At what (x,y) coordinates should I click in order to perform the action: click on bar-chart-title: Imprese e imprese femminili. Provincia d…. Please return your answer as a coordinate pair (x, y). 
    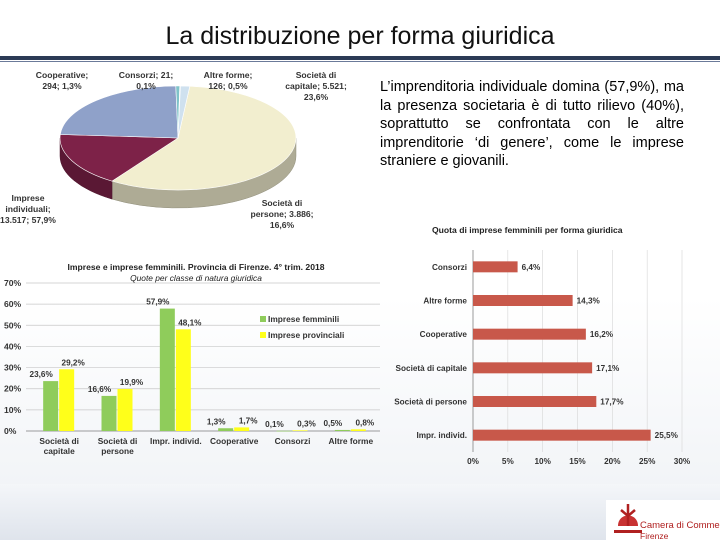
    Looking at the image, I should click on (195, 267).